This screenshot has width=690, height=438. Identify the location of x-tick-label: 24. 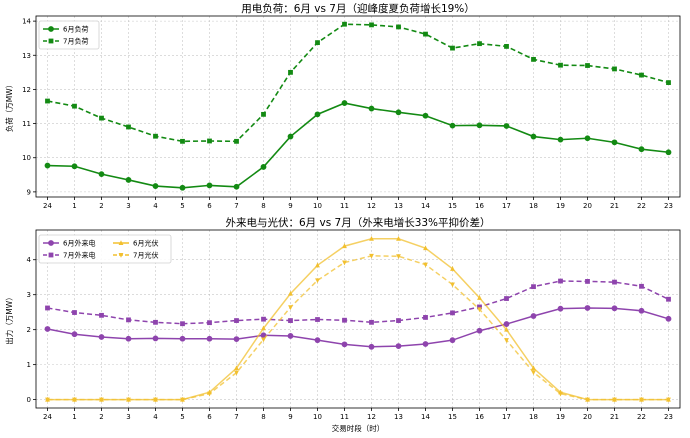
(47, 206).